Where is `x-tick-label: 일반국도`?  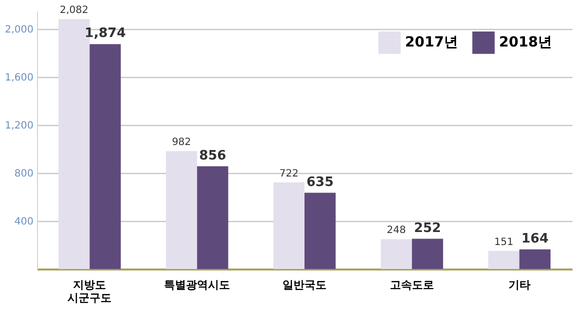 x-tick-label: 일반국도 is located at coordinates (304, 285).